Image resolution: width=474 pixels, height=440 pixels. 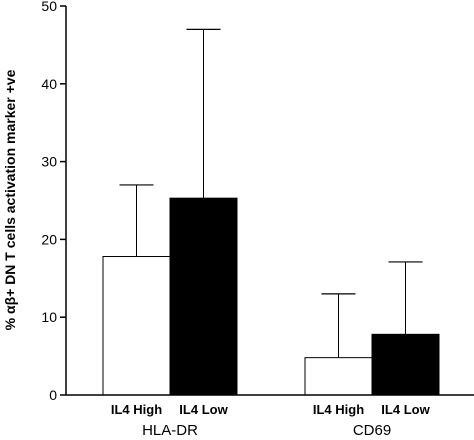 What do you see at coordinates (49, 239) in the screenshot?
I see `y-tick-label: 20` at bounding box center [49, 239].